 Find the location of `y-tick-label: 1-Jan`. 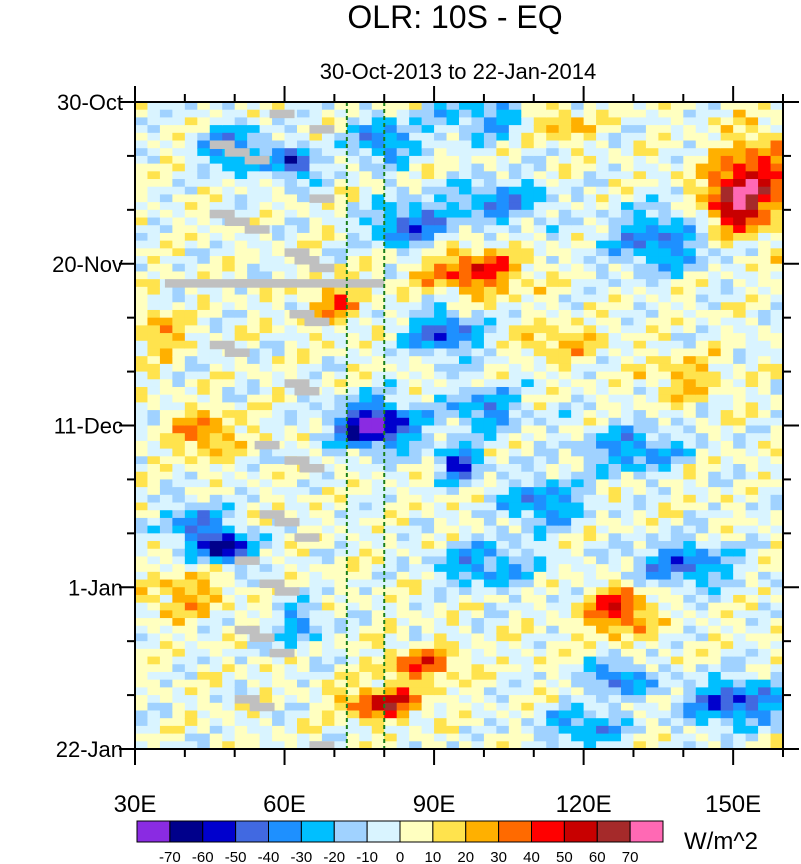

y-tick-label: 1-Jan is located at coordinates (95, 587).